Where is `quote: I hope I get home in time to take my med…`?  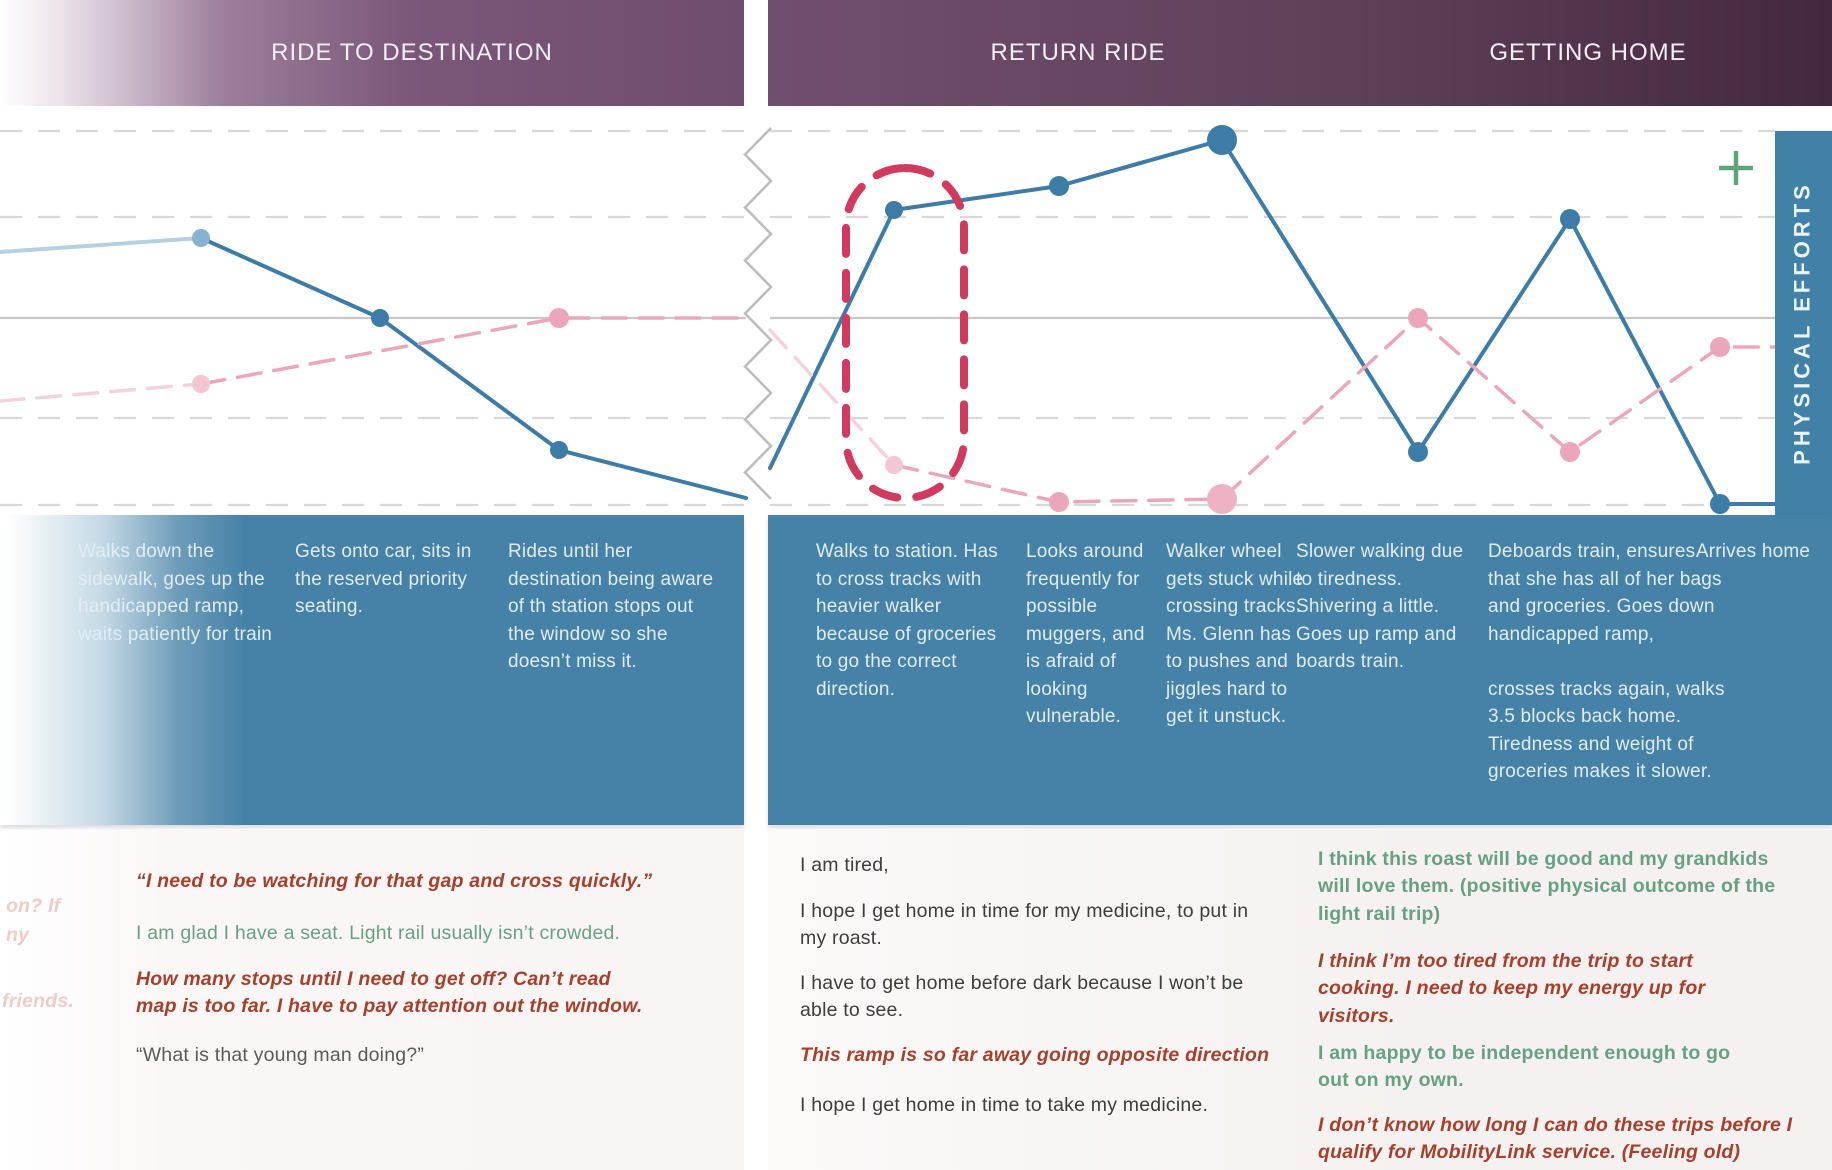 quote: I hope I get home in time to take my med… is located at coordinates (1004, 1105).